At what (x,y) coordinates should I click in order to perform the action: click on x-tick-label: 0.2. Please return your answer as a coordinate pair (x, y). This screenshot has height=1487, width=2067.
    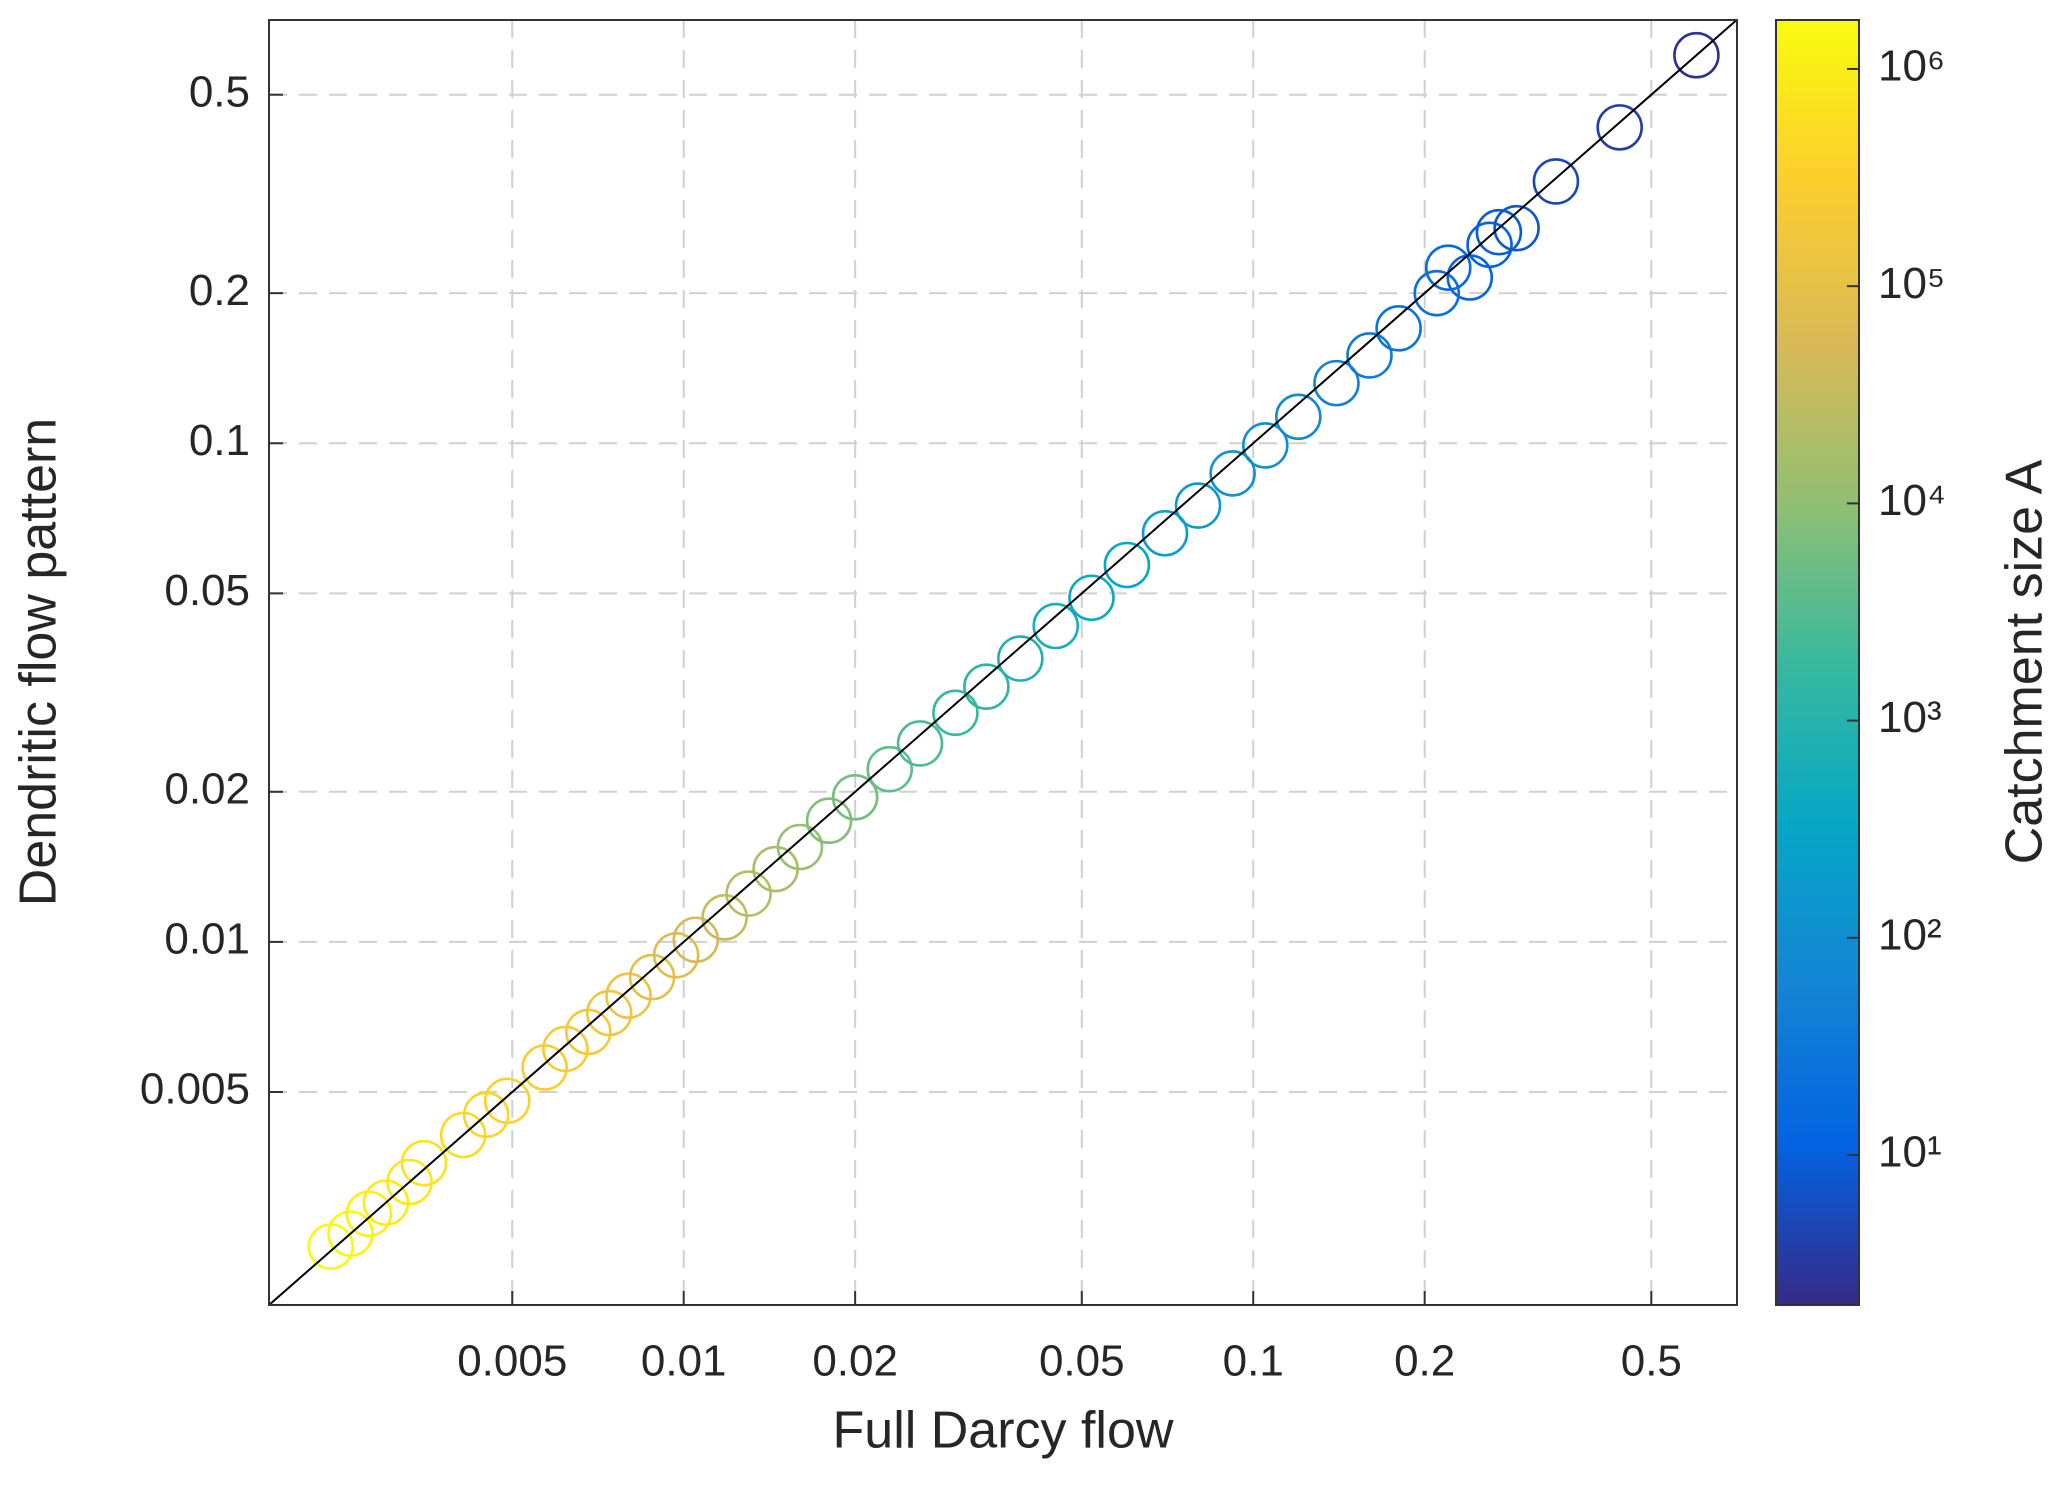
    Looking at the image, I should click on (1424, 1361).